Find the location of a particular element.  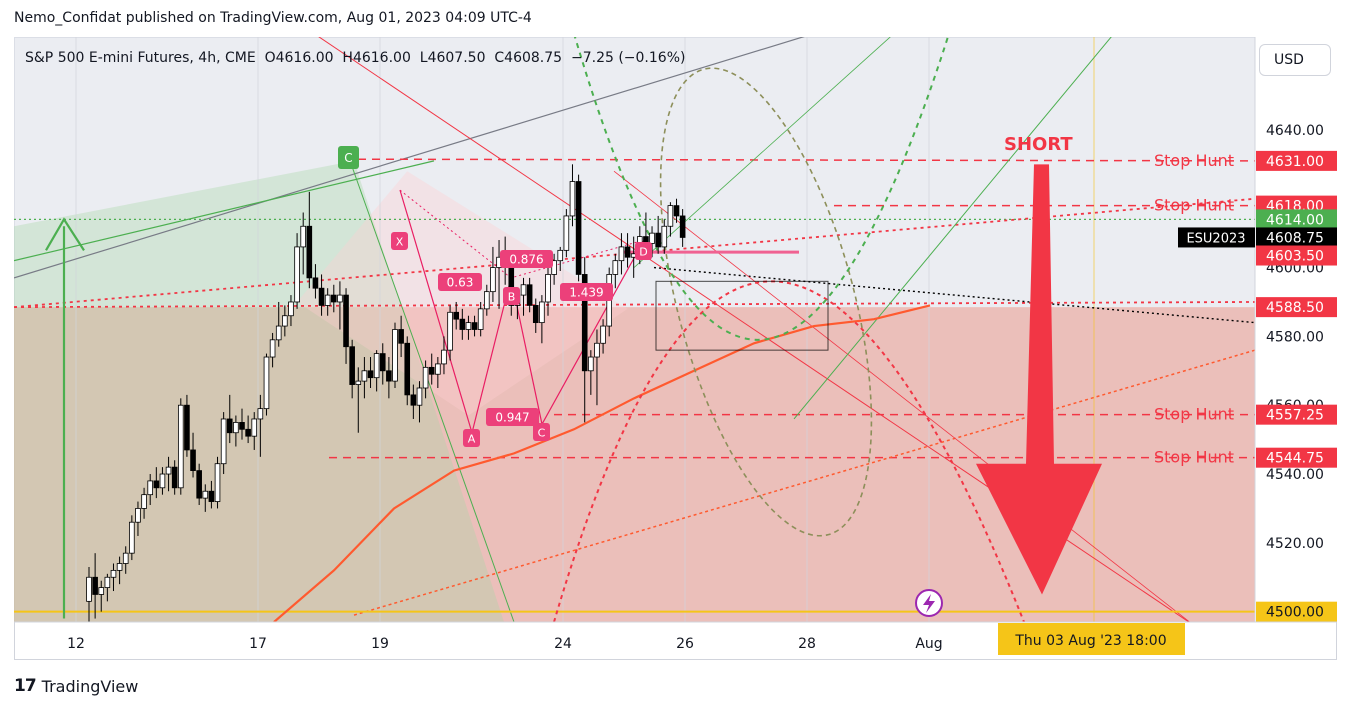

green-point-C-text: C is located at coordinates (348, 158).